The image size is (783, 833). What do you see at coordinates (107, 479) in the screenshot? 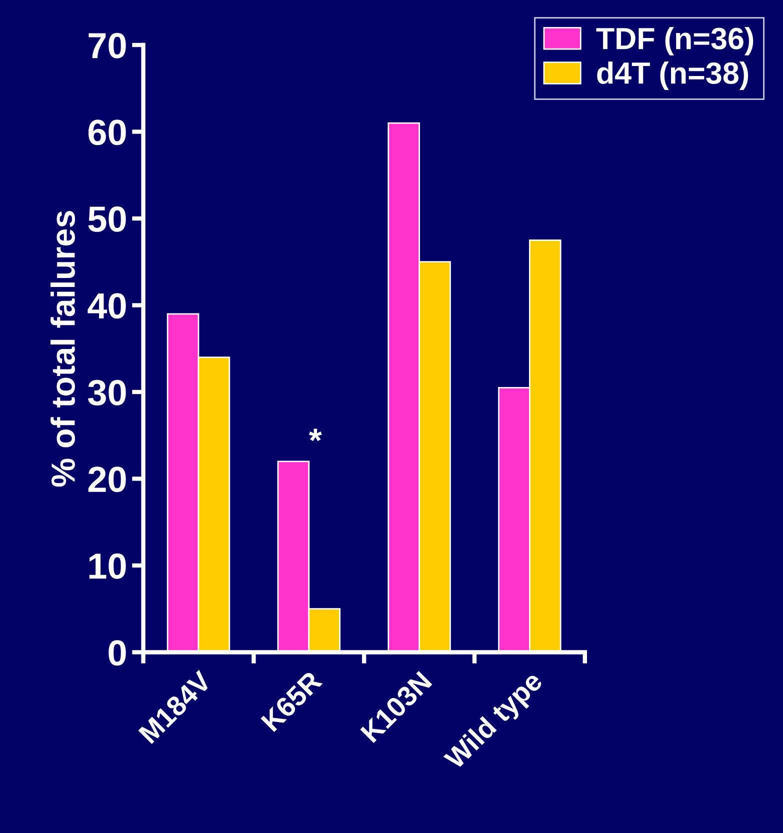
I see `y-tick-label: 20` at bounding box center [107, 479].